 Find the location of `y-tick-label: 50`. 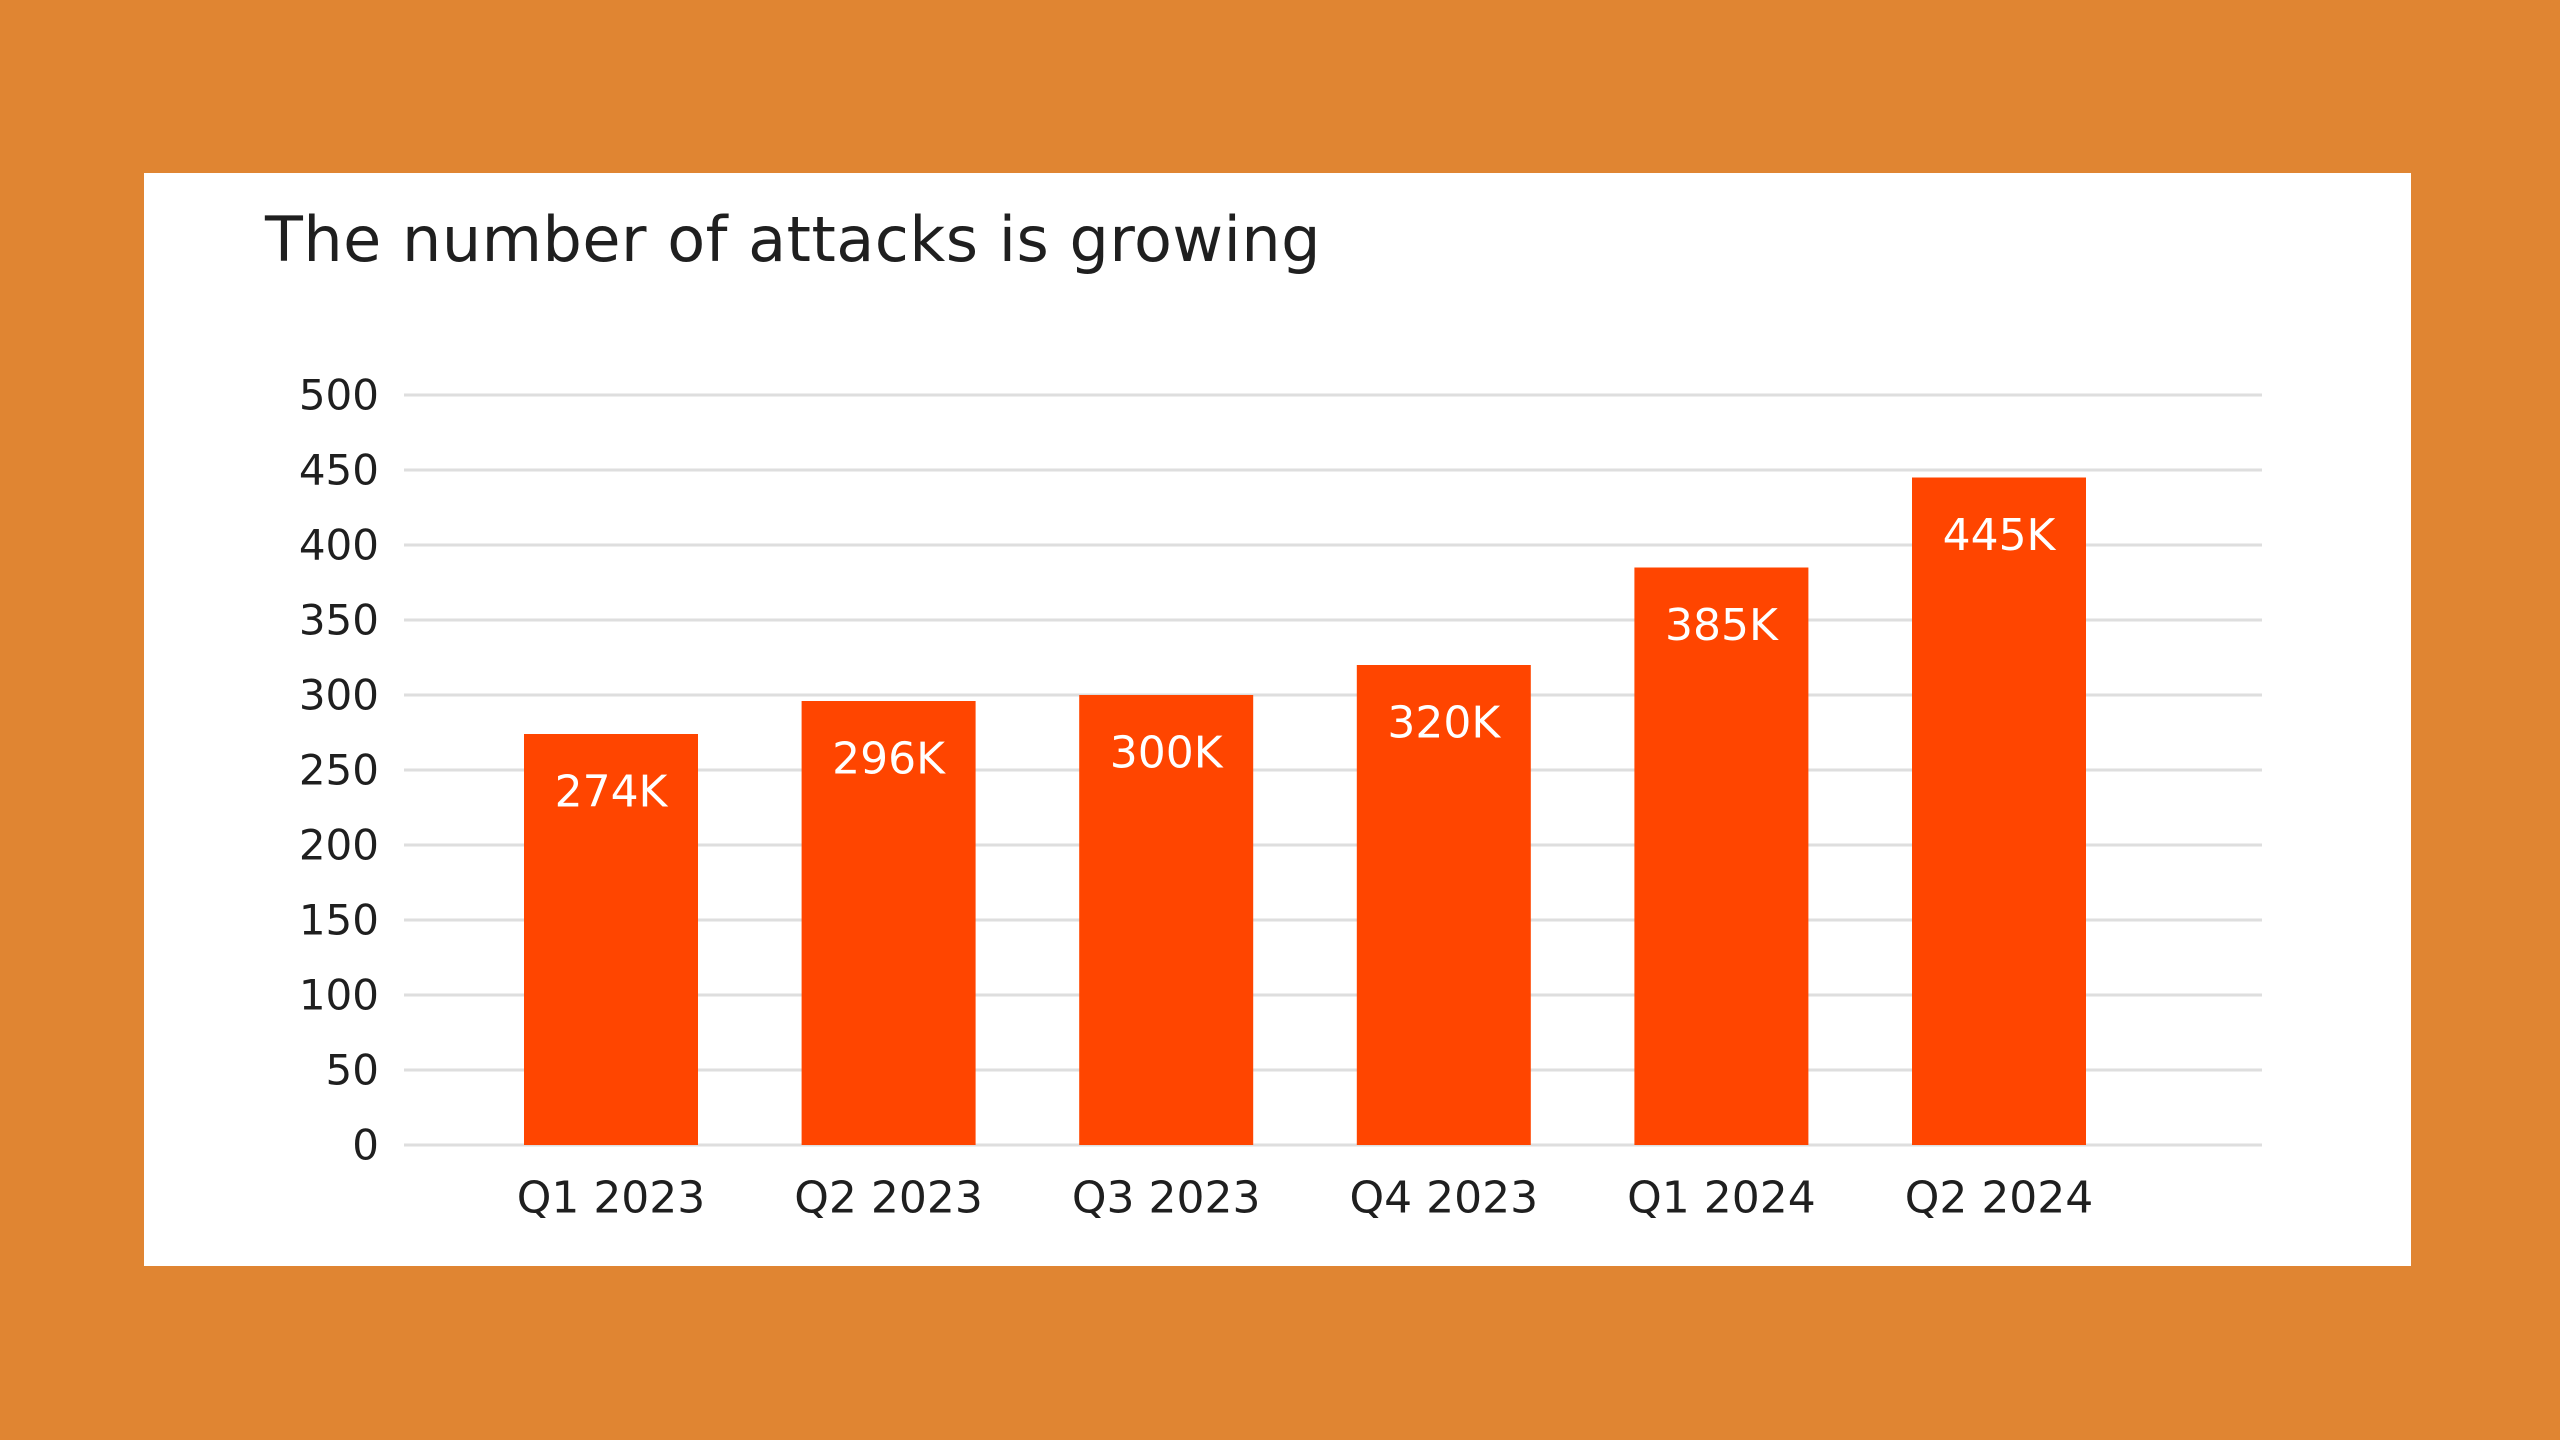

y-tick-label: 50 is located at coordinates (352, 1070).